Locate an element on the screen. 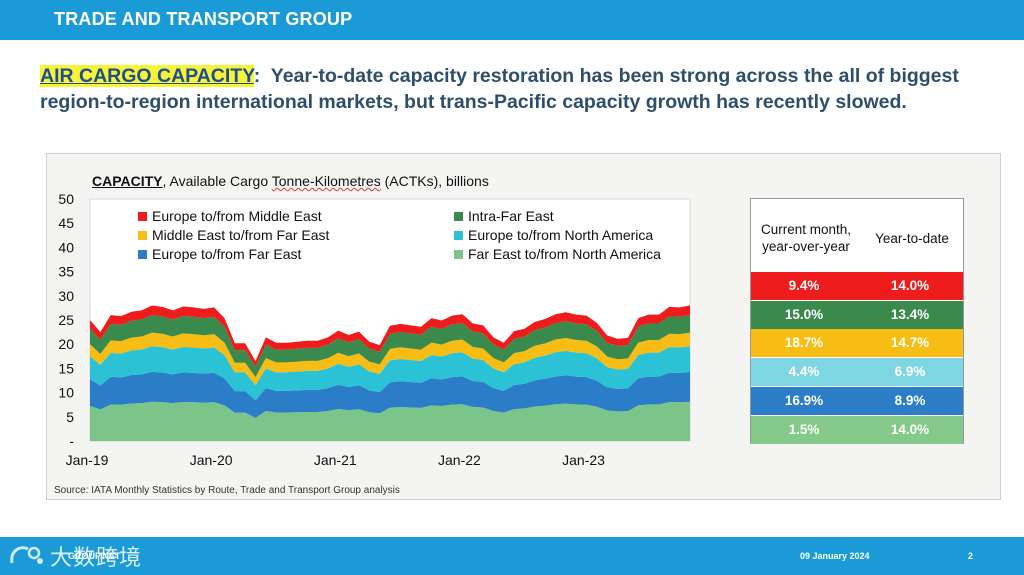 This screenshot has width=1024, height=575. chart-title-bold: CAPACITY is located at coordinates (127, 181).